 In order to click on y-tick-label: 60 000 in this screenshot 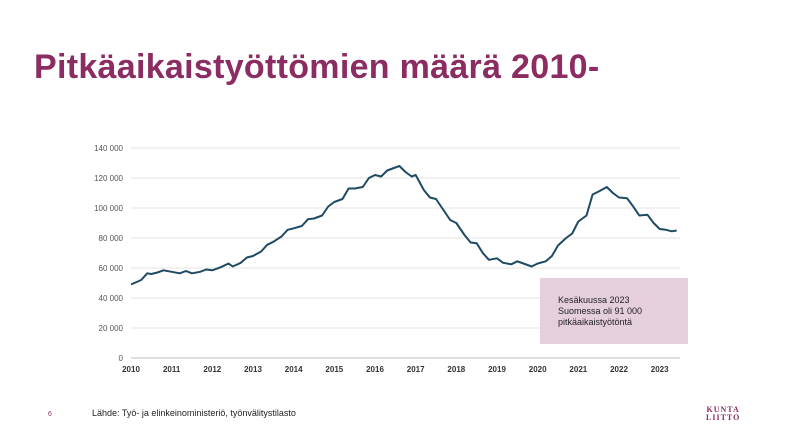, I will do `click(111, 268)`.